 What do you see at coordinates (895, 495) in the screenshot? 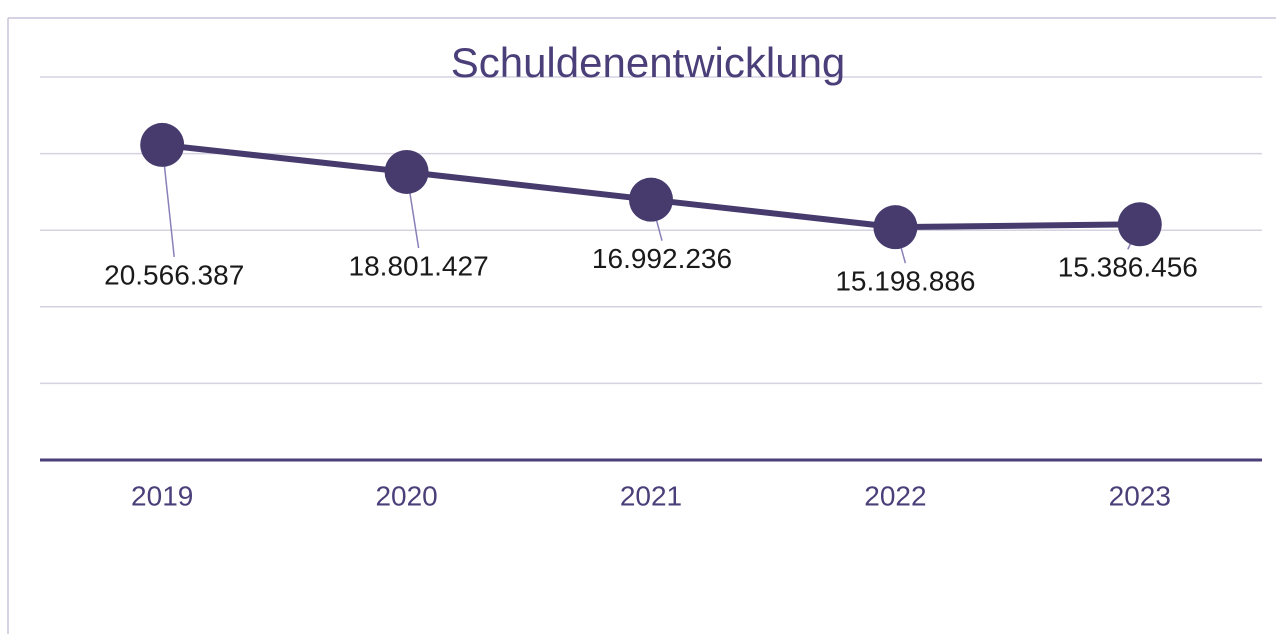
I see `x-tick-label: 2022` at bounding box center [895, 495].